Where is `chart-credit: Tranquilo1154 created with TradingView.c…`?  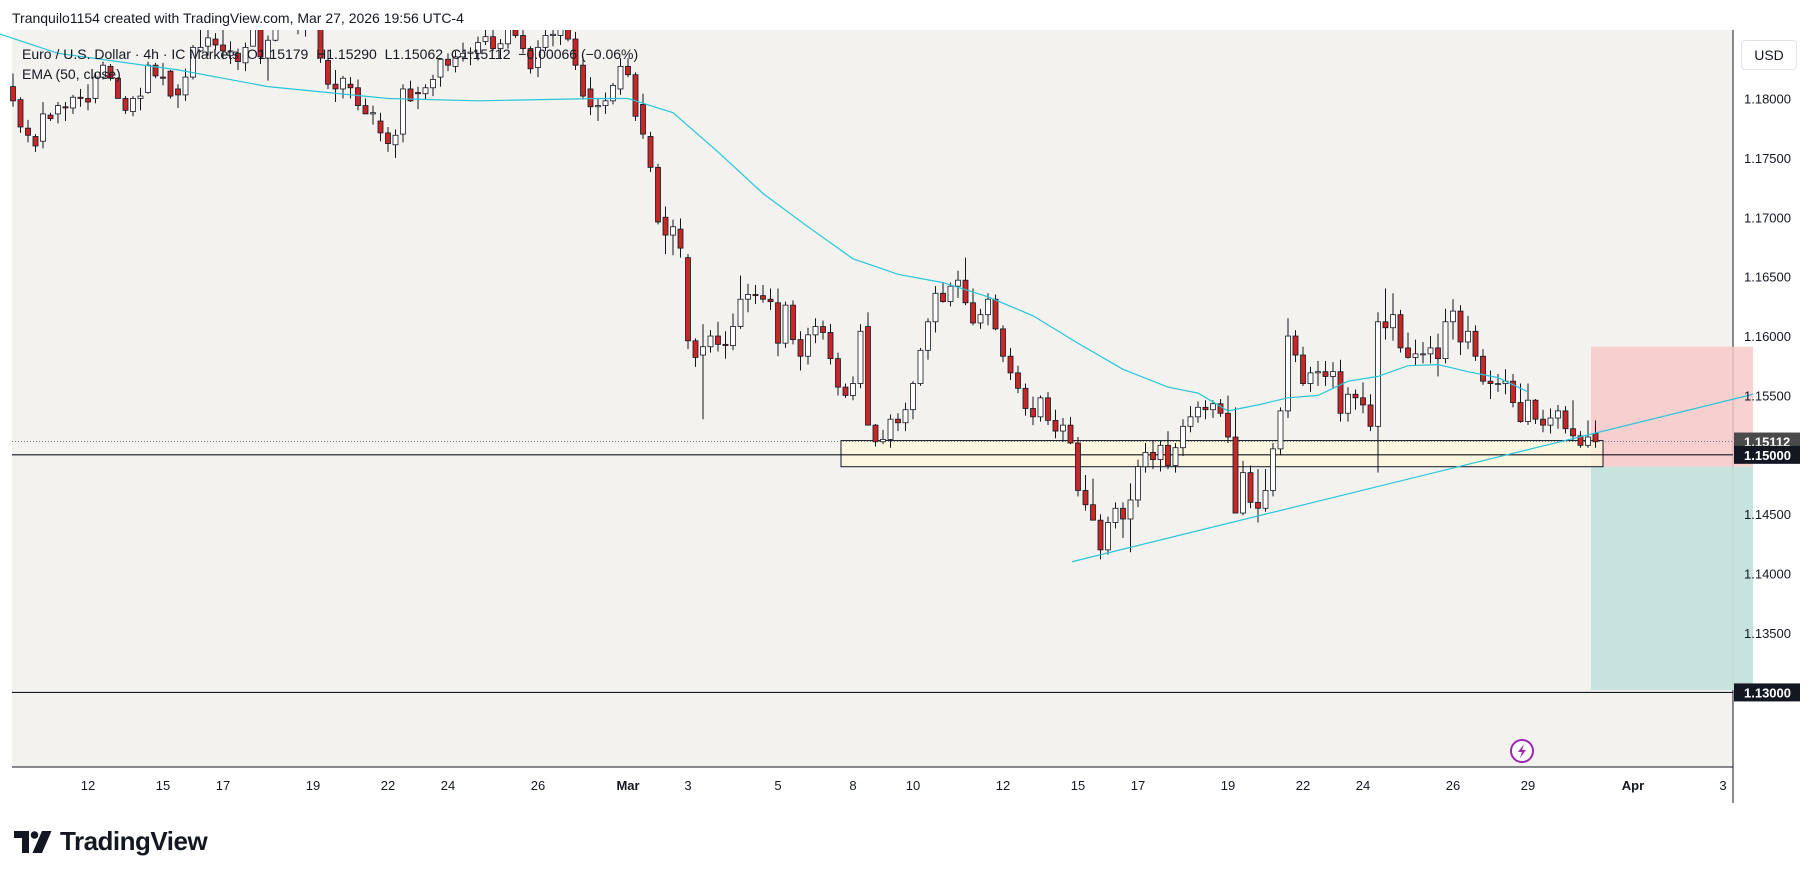 chart-credit: Tranquilo1154 created with TradingView.c… is located at coordinates (238, 18).